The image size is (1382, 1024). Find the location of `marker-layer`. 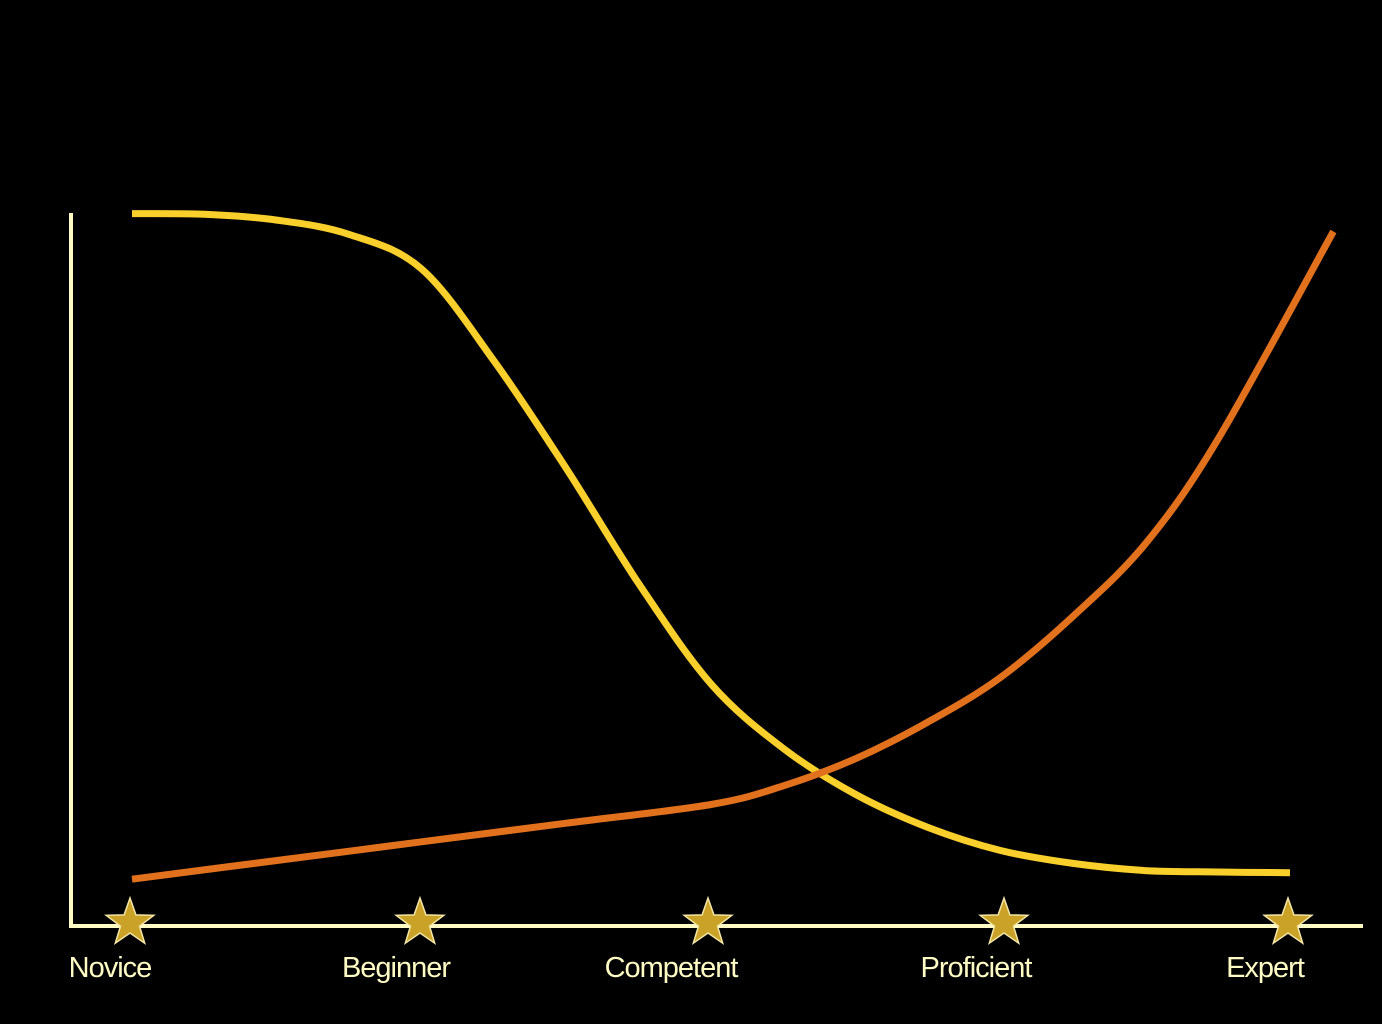

marker-layer is located at coordinates (709, 920).